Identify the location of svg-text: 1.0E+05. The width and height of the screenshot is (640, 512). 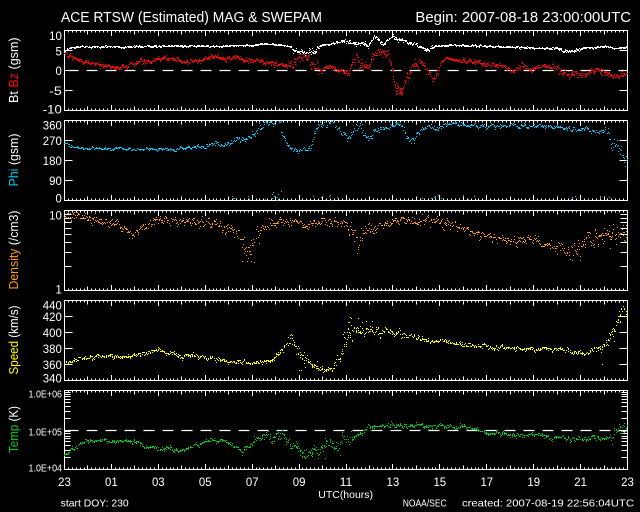
(46, 432).